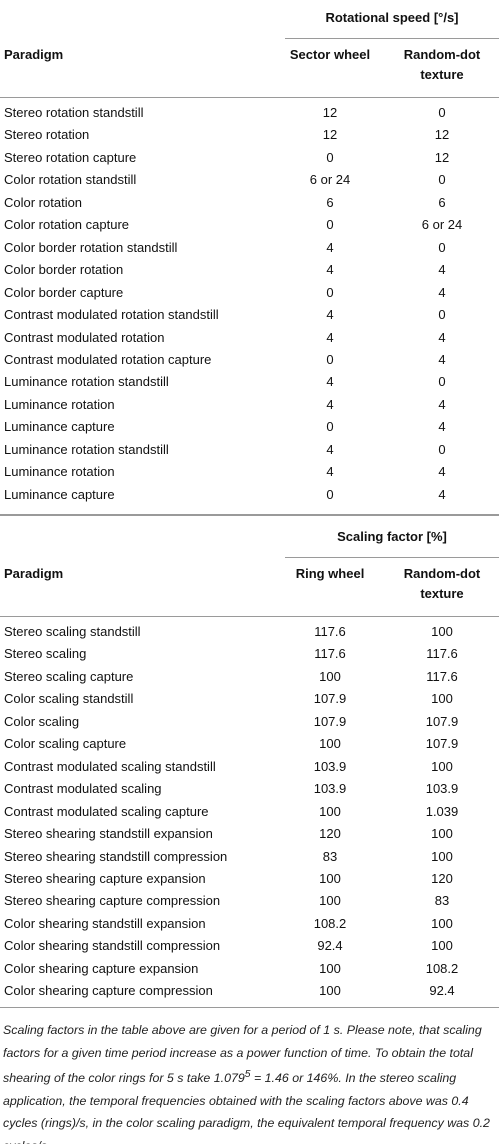 This screenshot has height=1144, width=499. What do you see at coordinates (42, 721) in the screenshot?
I see `row-label: Color scaling` at bounding box center [42, 721].